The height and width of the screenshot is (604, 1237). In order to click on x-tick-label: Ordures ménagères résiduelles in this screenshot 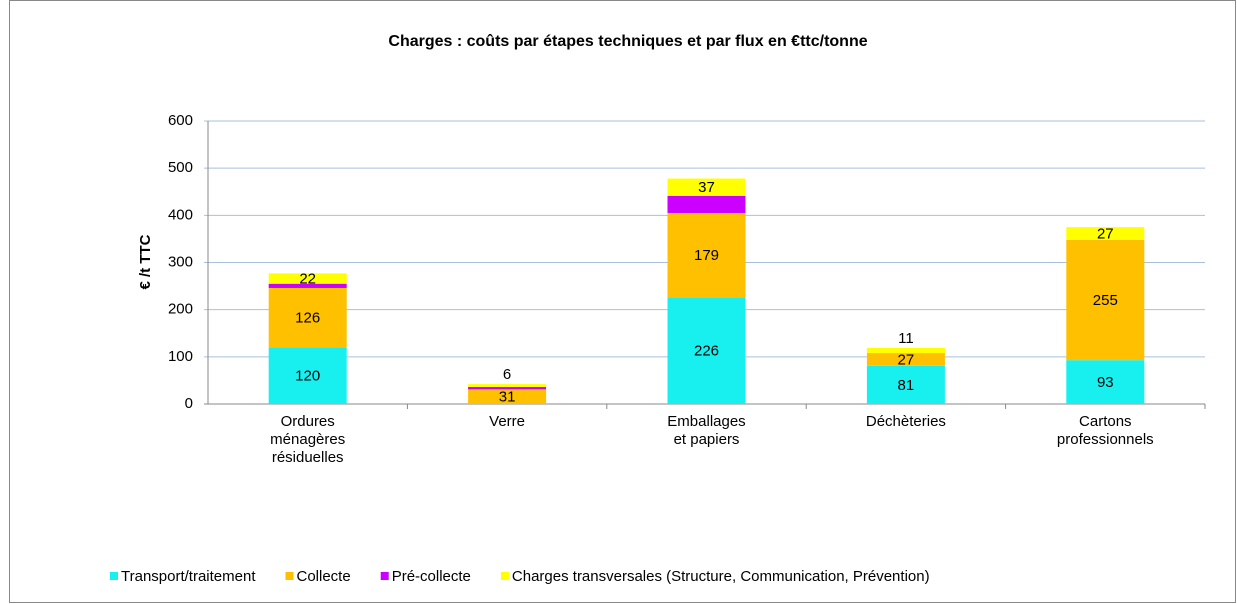, I will do `click(307, 439)`.